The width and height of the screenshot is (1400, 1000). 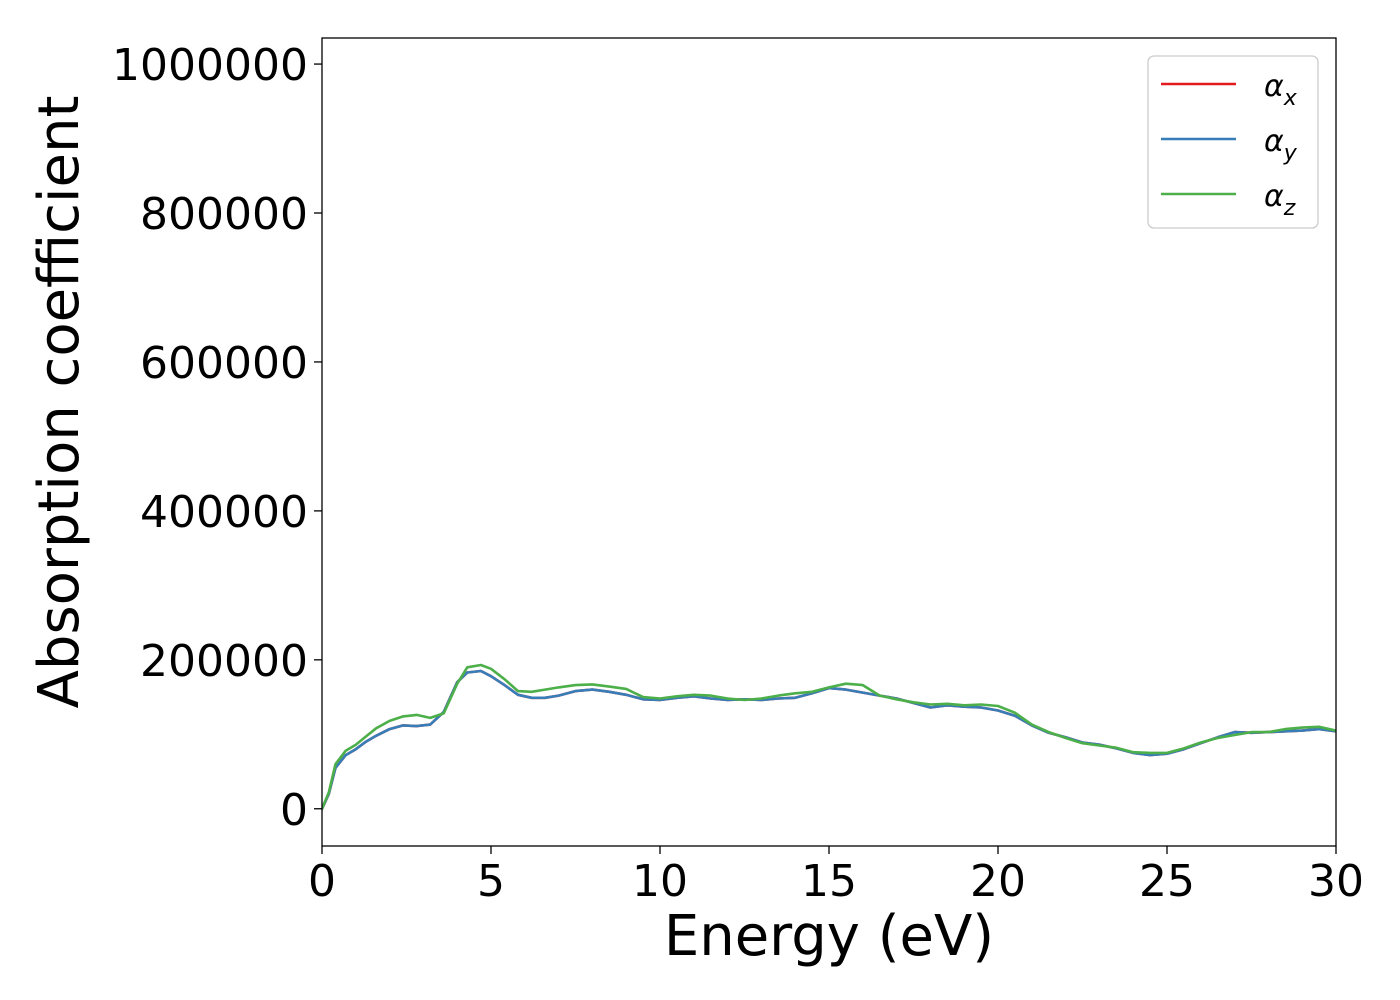 I want to click on y-axis-label: Absorption coefficient, so click(x=59, y=402).